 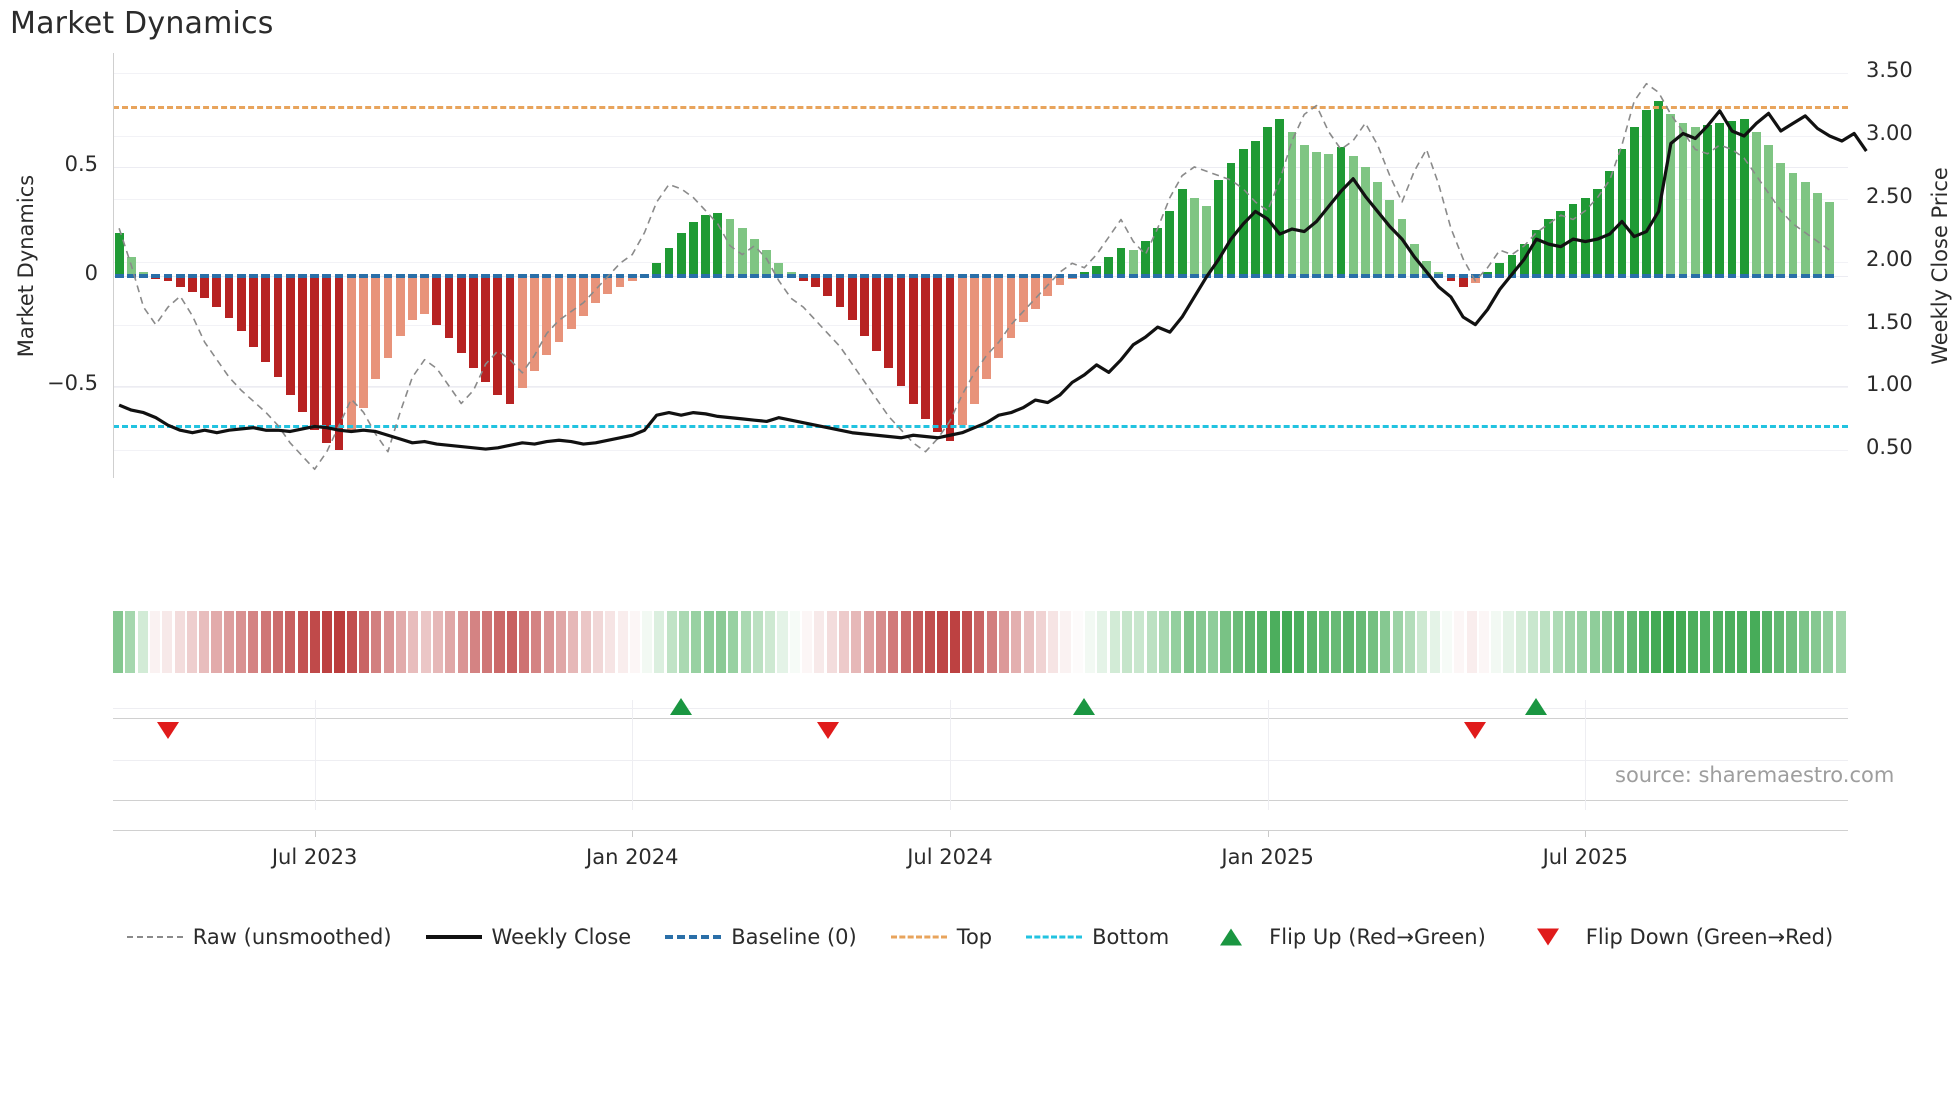 What do you see at coordinates (91, 273) in the screenshot?
I see `y-tick-left-1: 0` at bounding box center [91, 273].